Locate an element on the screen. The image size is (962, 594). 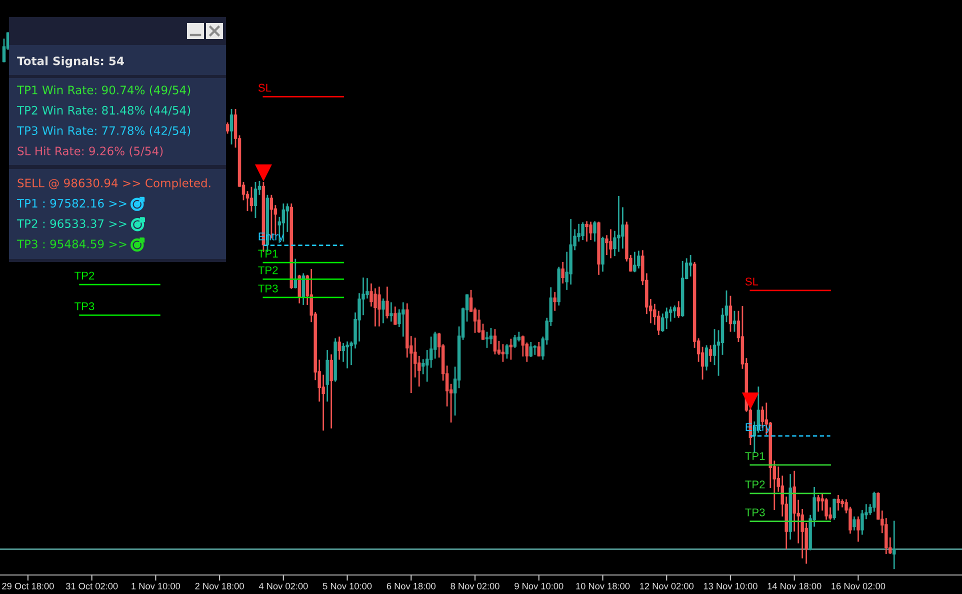
x-tick-label: 1 Nov 10:00 is located at coordinates (156, 586).